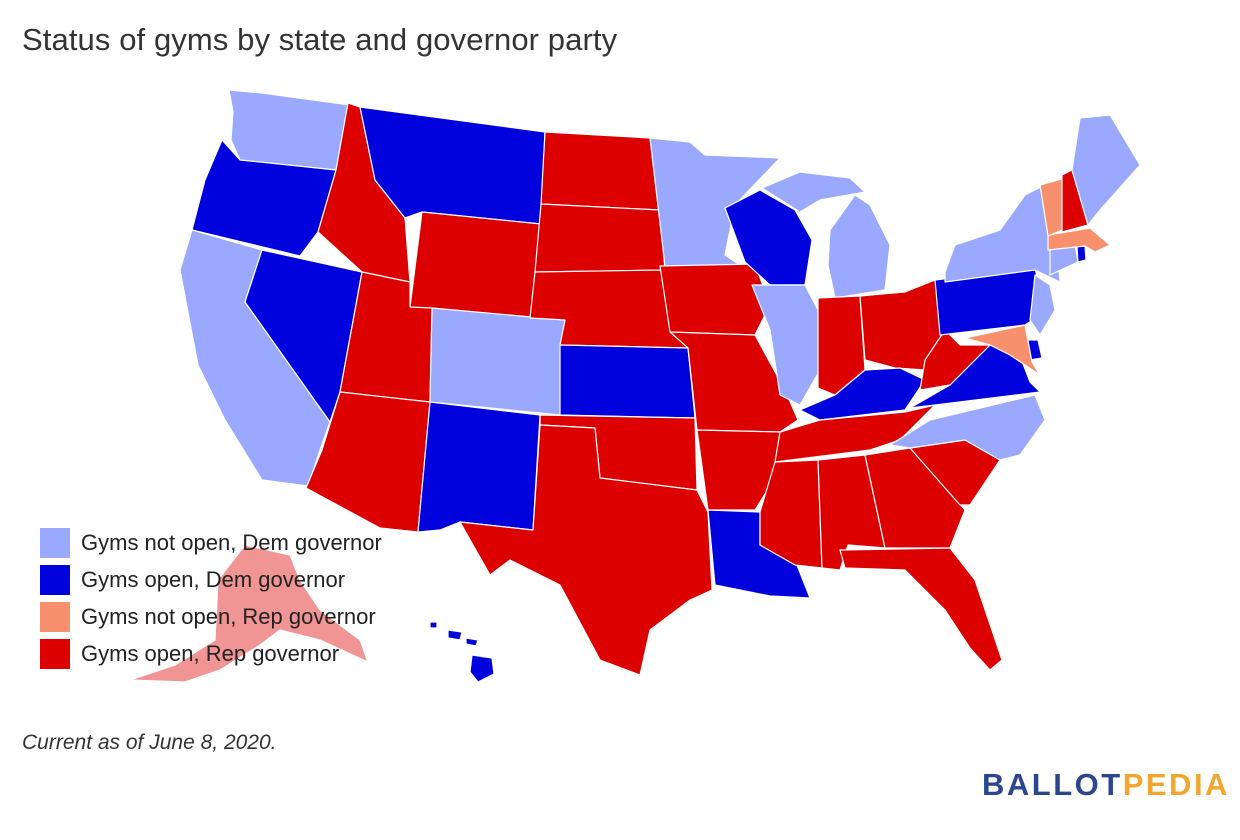  Describe the element at coordinates (1081, 254) in the screenshot. I see `state-ri` at that location.